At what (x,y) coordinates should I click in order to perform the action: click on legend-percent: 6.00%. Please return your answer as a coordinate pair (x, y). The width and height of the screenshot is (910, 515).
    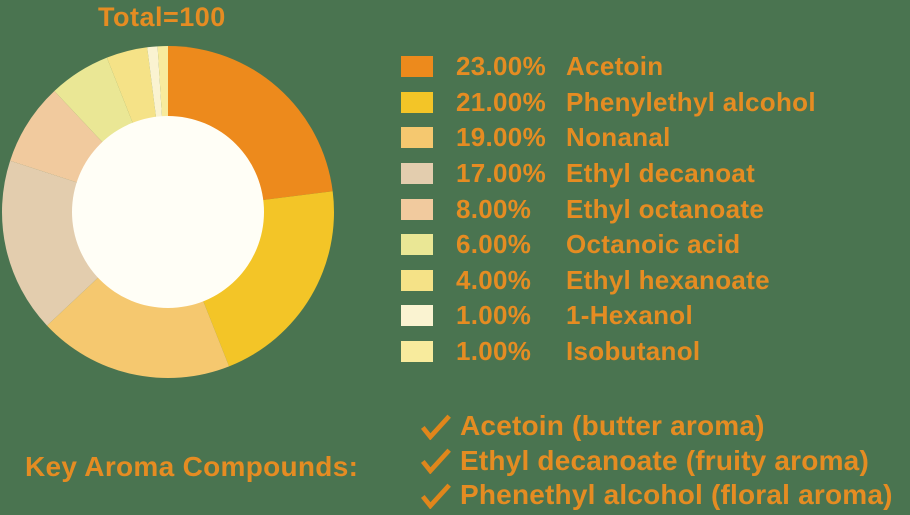
    Looking at the image, I should click on (494, 244).